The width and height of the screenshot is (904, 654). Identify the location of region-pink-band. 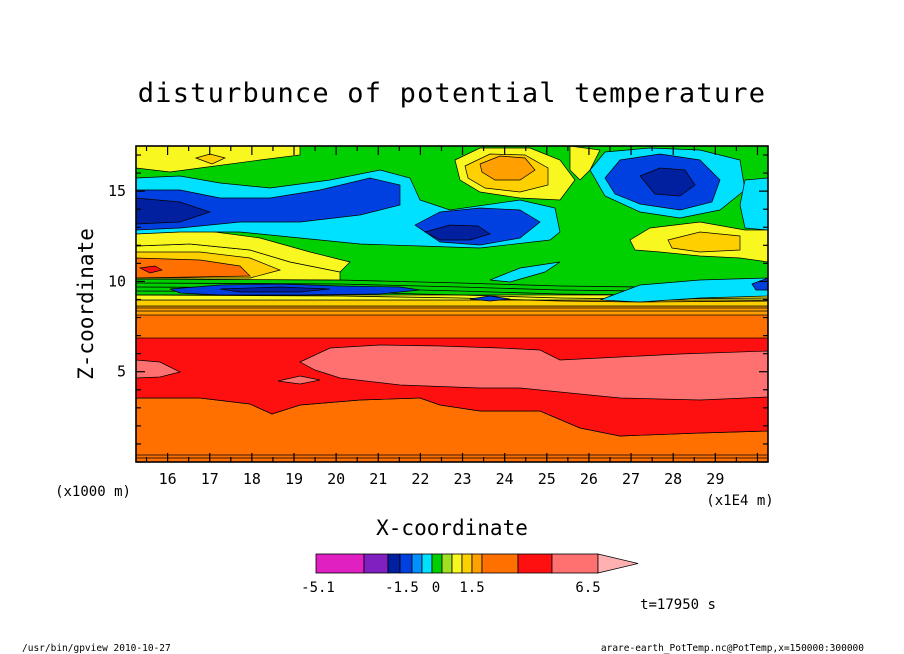
(533, 372).